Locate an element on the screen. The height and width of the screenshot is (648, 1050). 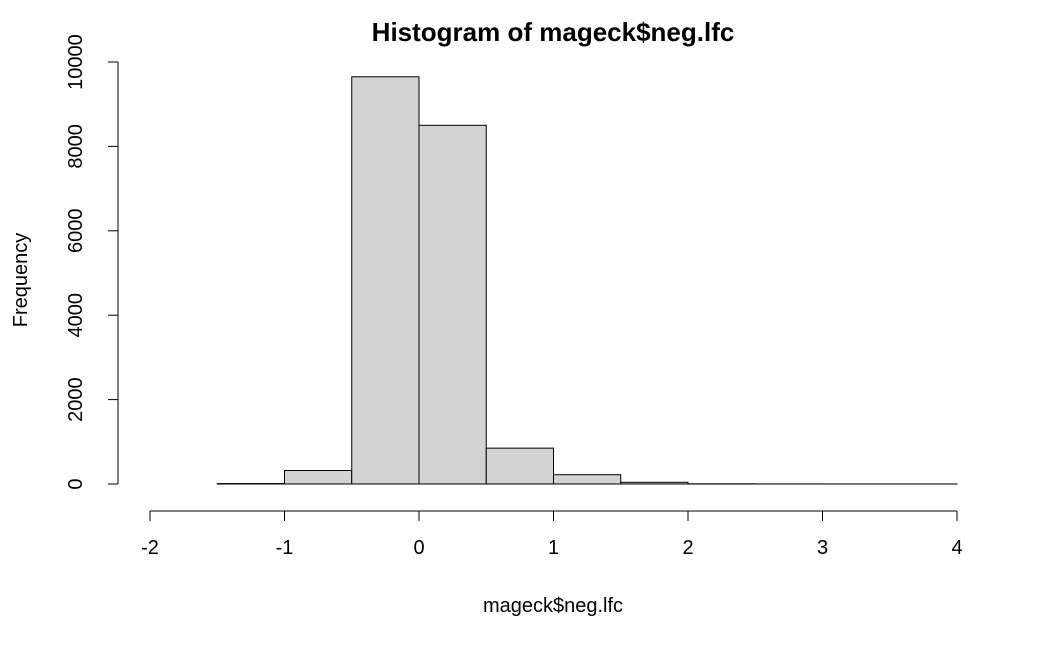
x-axis-label: mageck$neg.lfc is located at coordinates (553, 606).